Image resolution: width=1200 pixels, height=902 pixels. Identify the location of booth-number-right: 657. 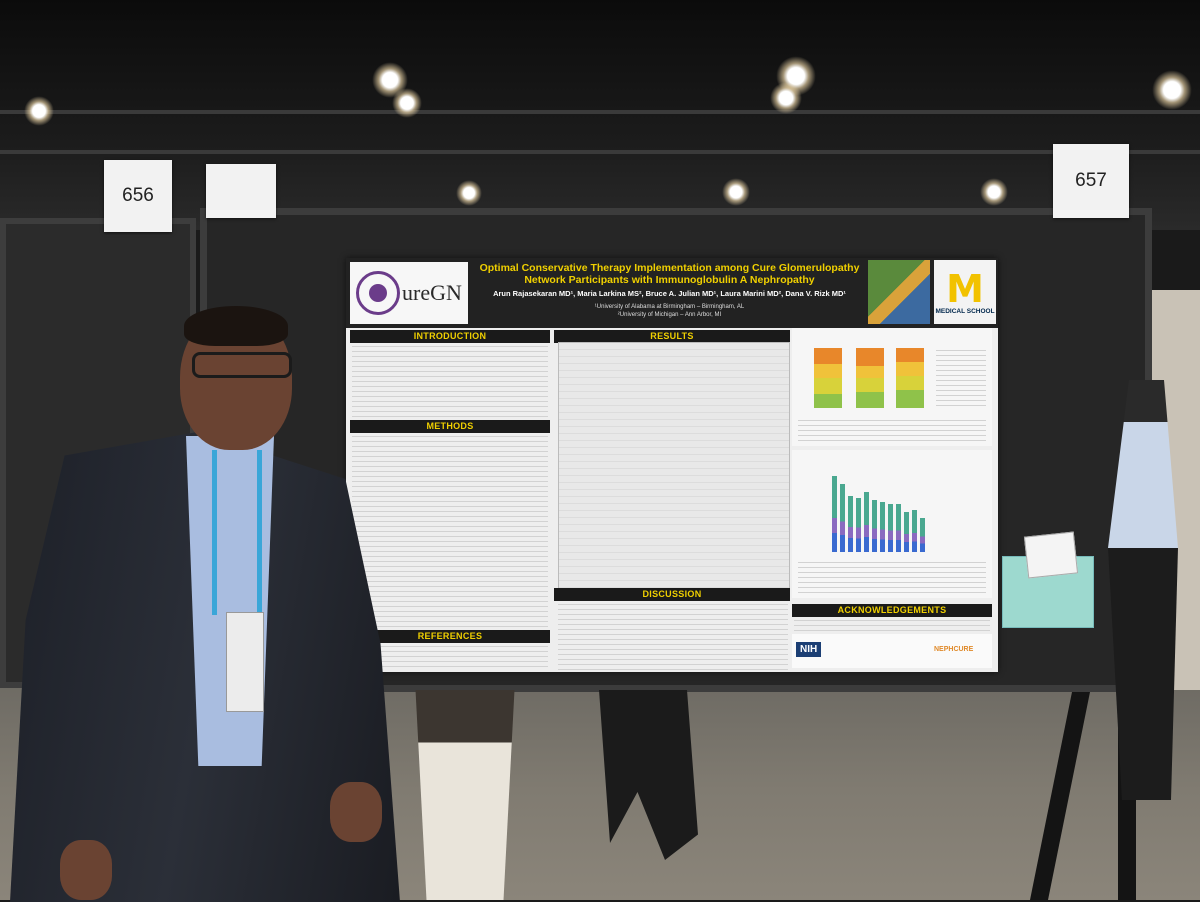
(1091, 181).